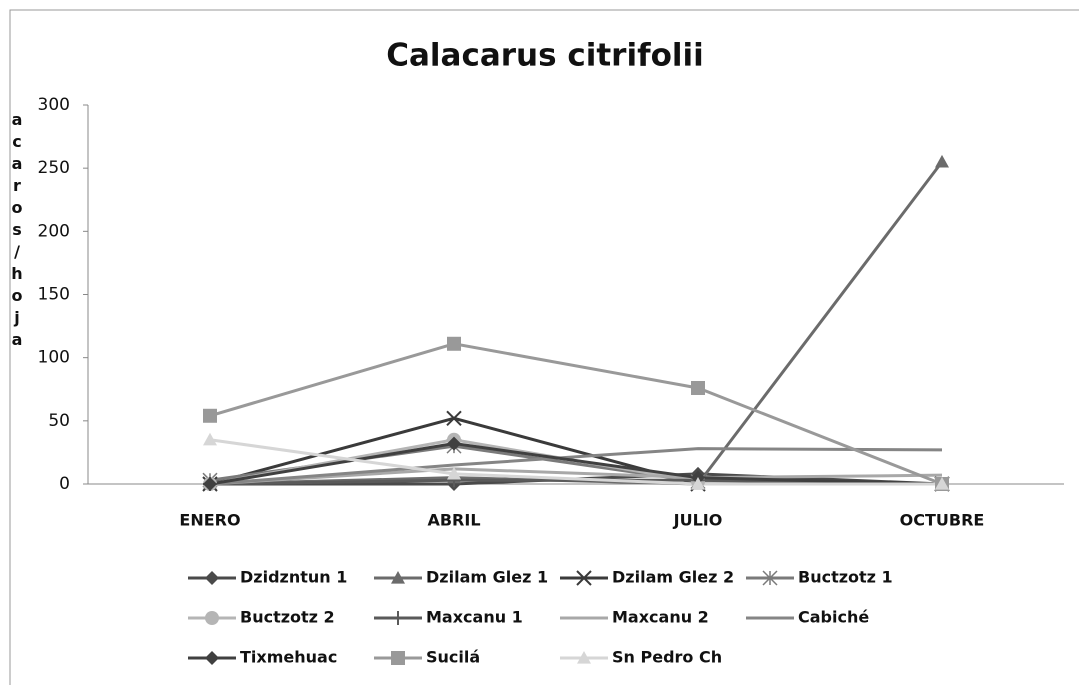  I want to click on legend-label: Maxcanu 2, so click(660, 617).